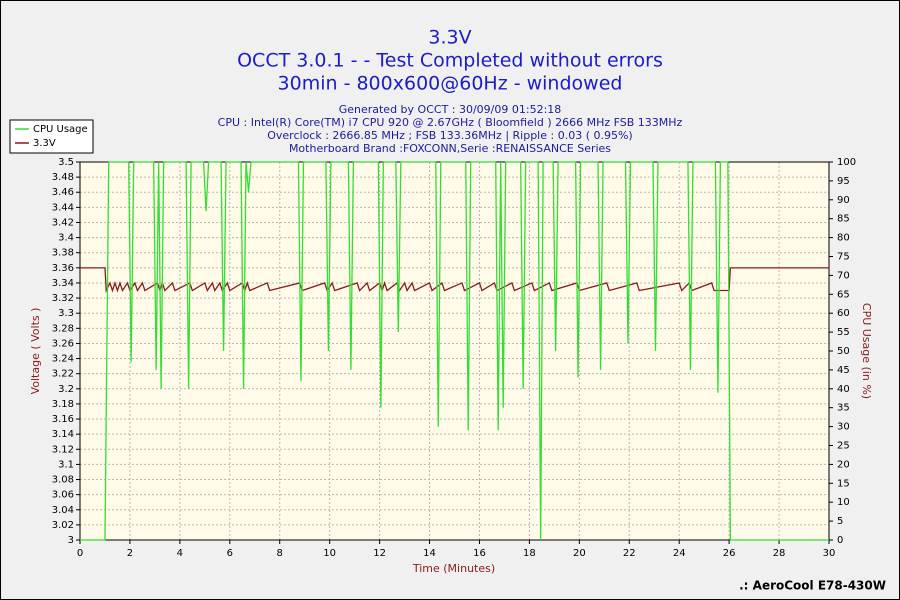 The image size is (900, 600). I want to click on y-tick-label: 3.4, so click(66, 238).